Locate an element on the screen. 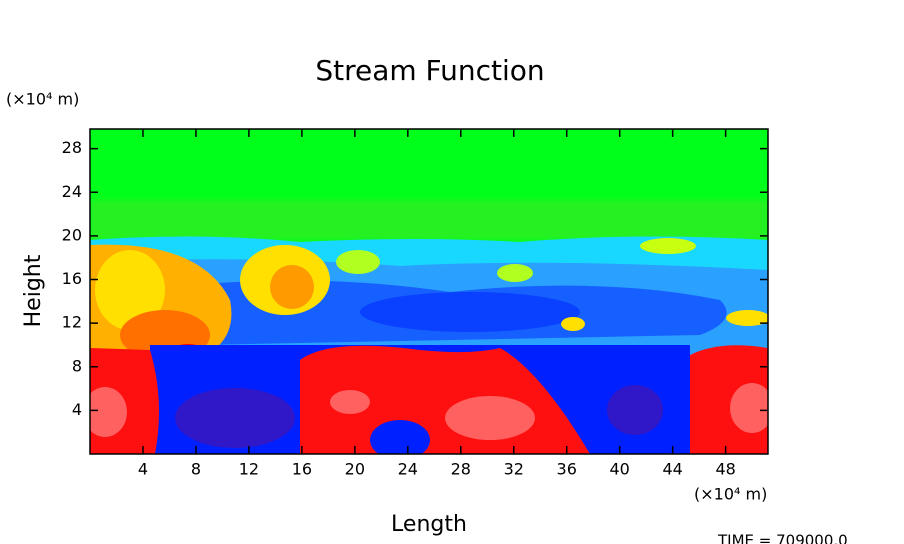 This screenshot has height=544, width=904. y-tick-label: 4 is located at coordinates (77, 409).